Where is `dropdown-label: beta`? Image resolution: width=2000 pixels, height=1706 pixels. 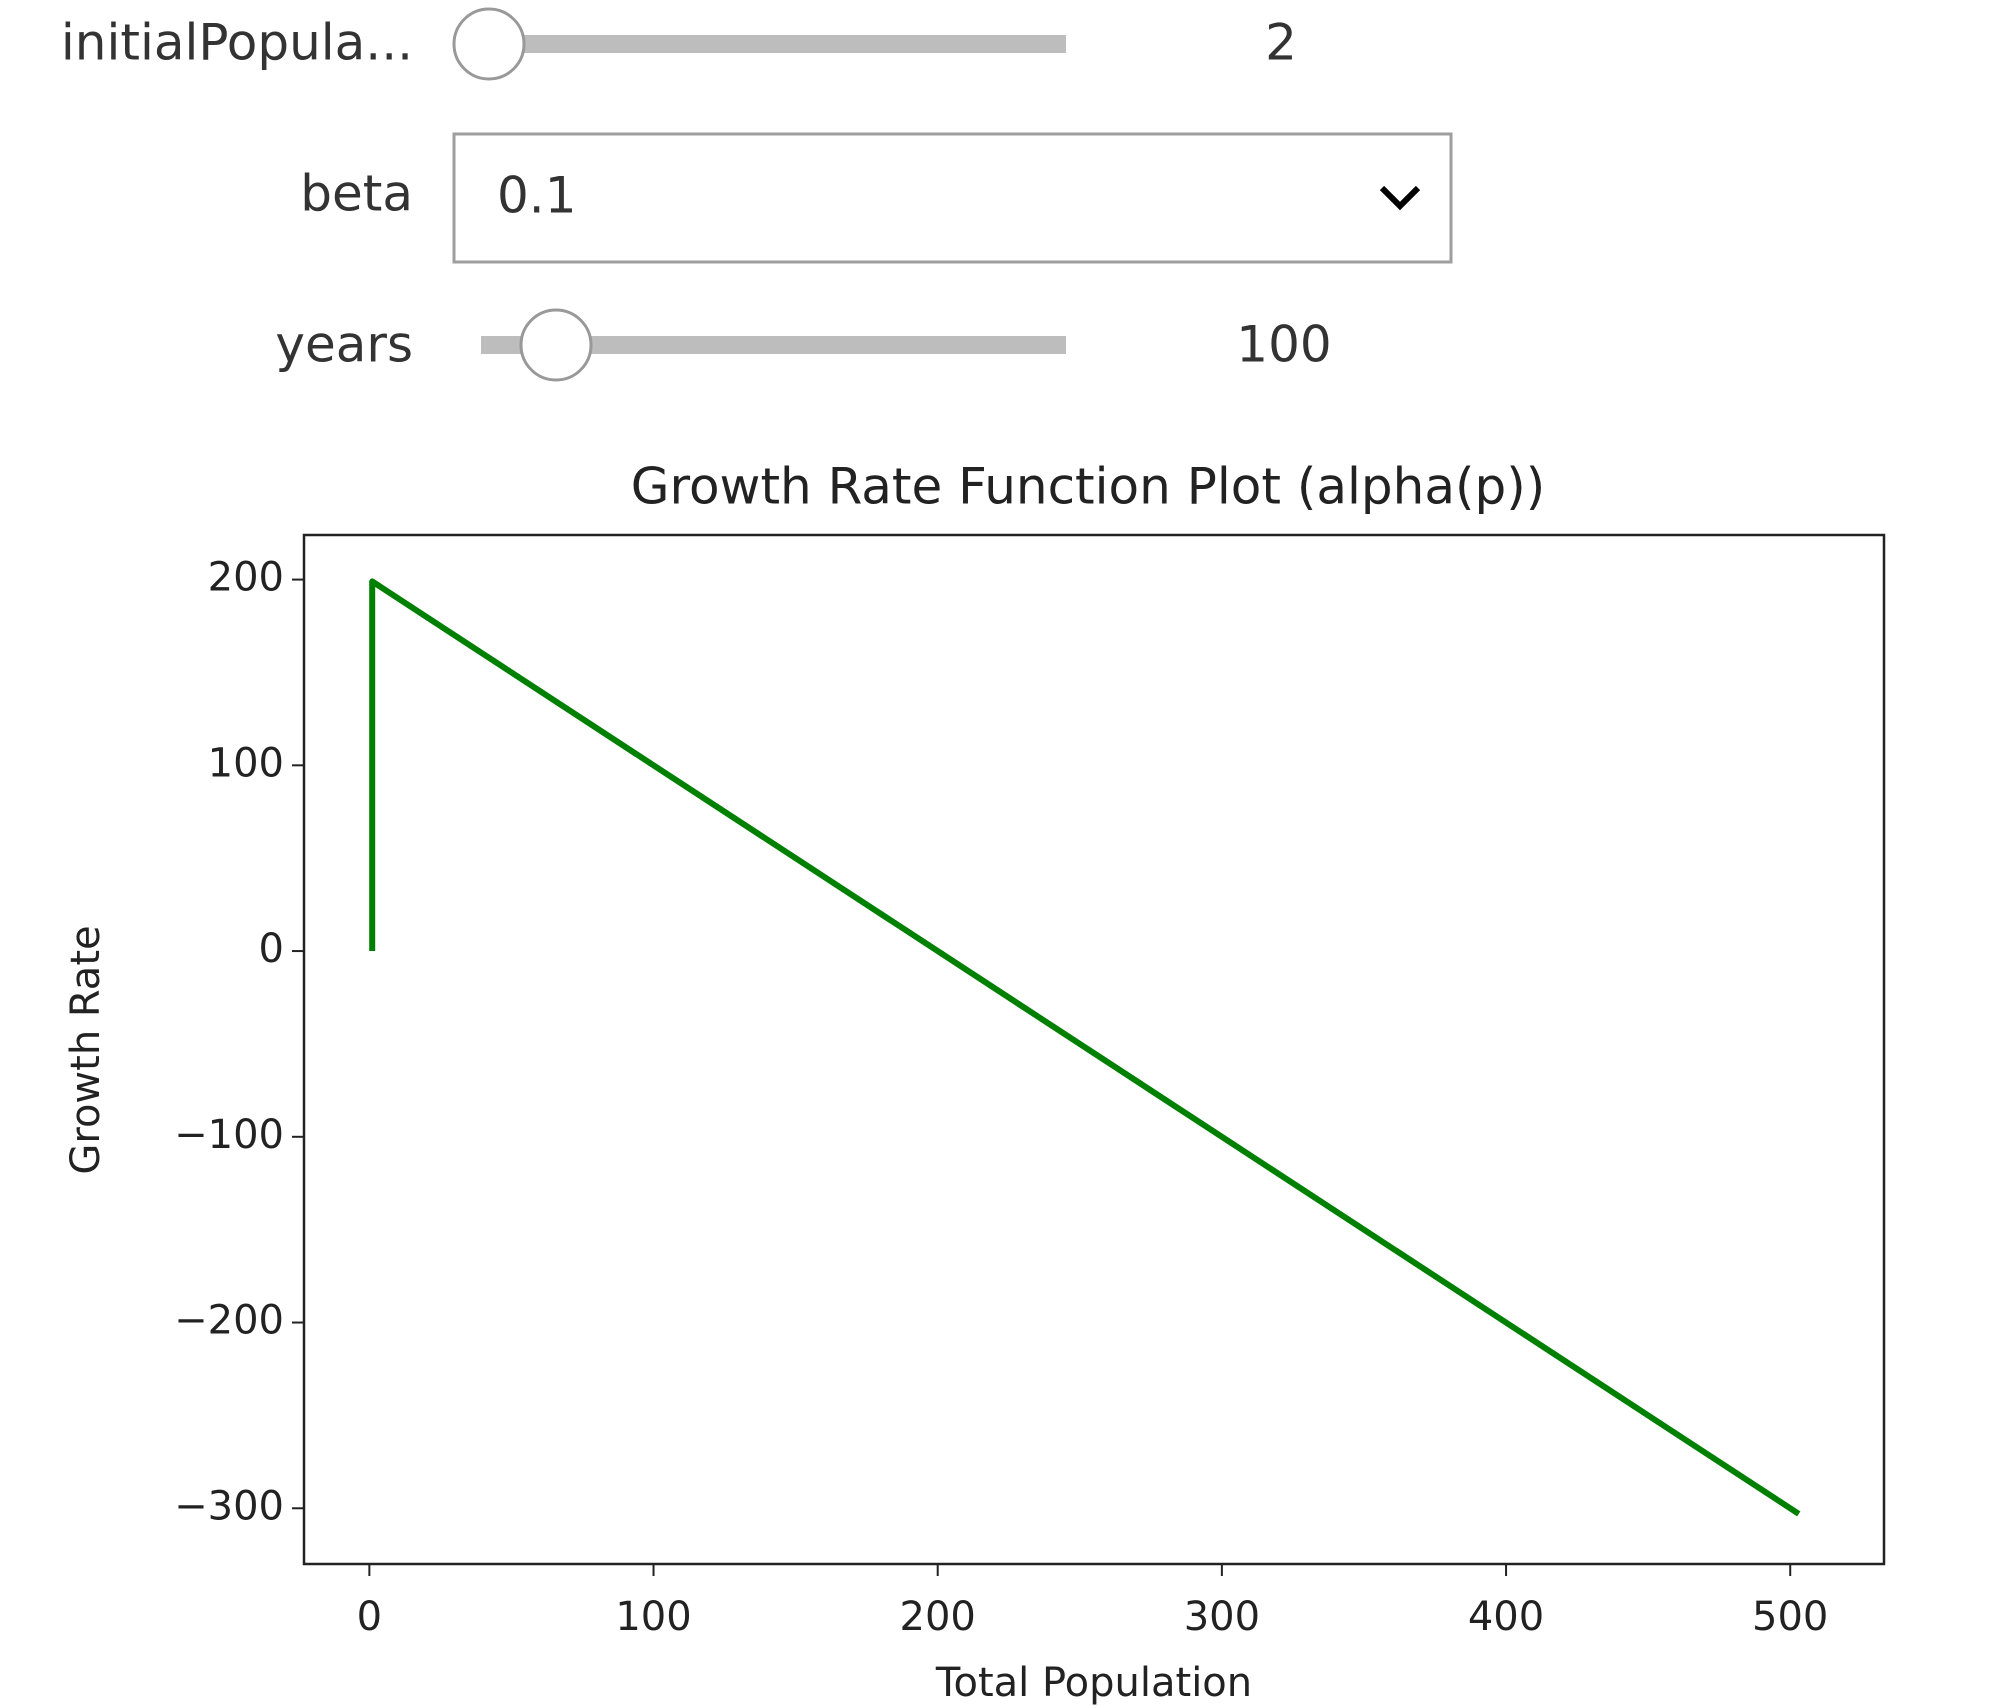 dropdown-label: beta is located at coordinates (356, 194).